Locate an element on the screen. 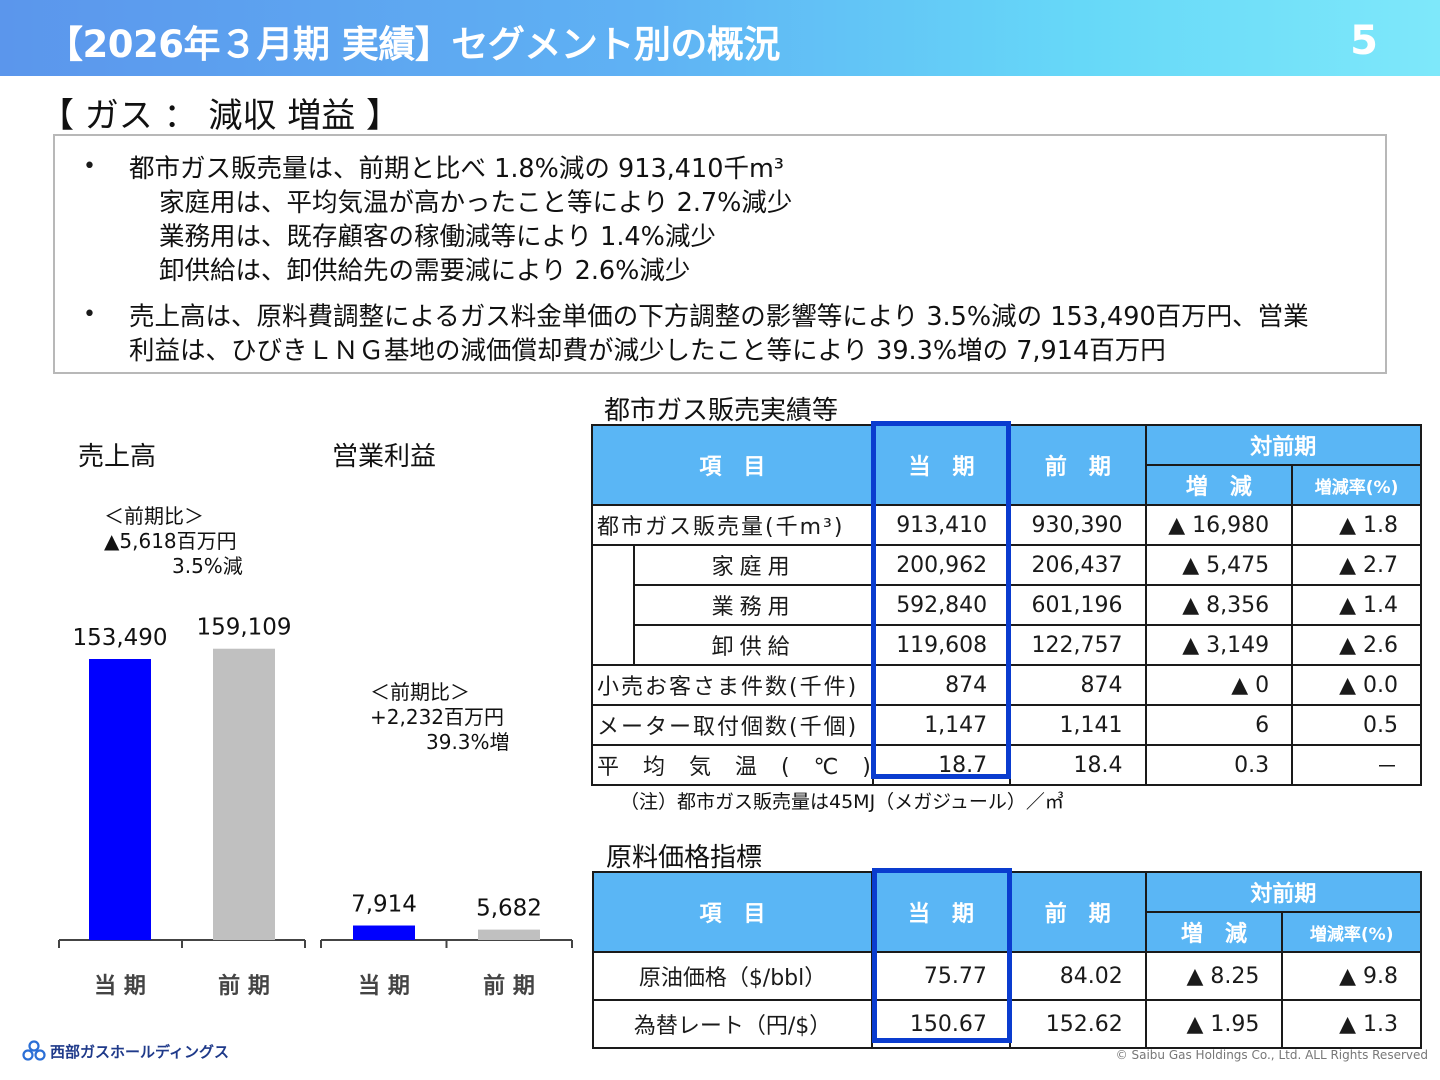 The image size is (1440, 1080). table-row: 業務用 592,840 601,196 ▲ 8,356 ▲ 1.4 is located at coordinates (1007, 605).